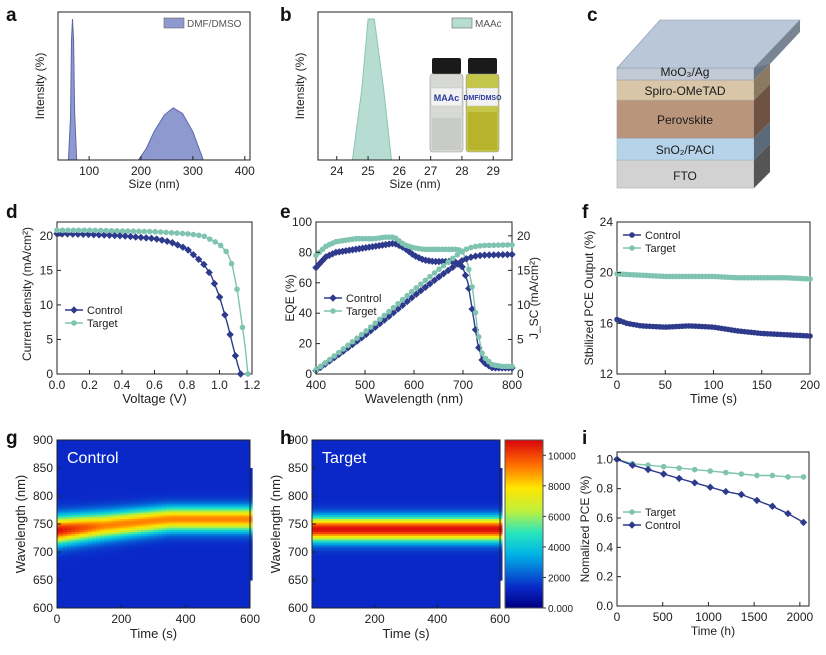 Image resolution: width=826 pixels, height=655 pixels. What do you see at coordinates (130, 236) in the screenshot?
I see `data-point-d-control` at bounding box center [130, 236].